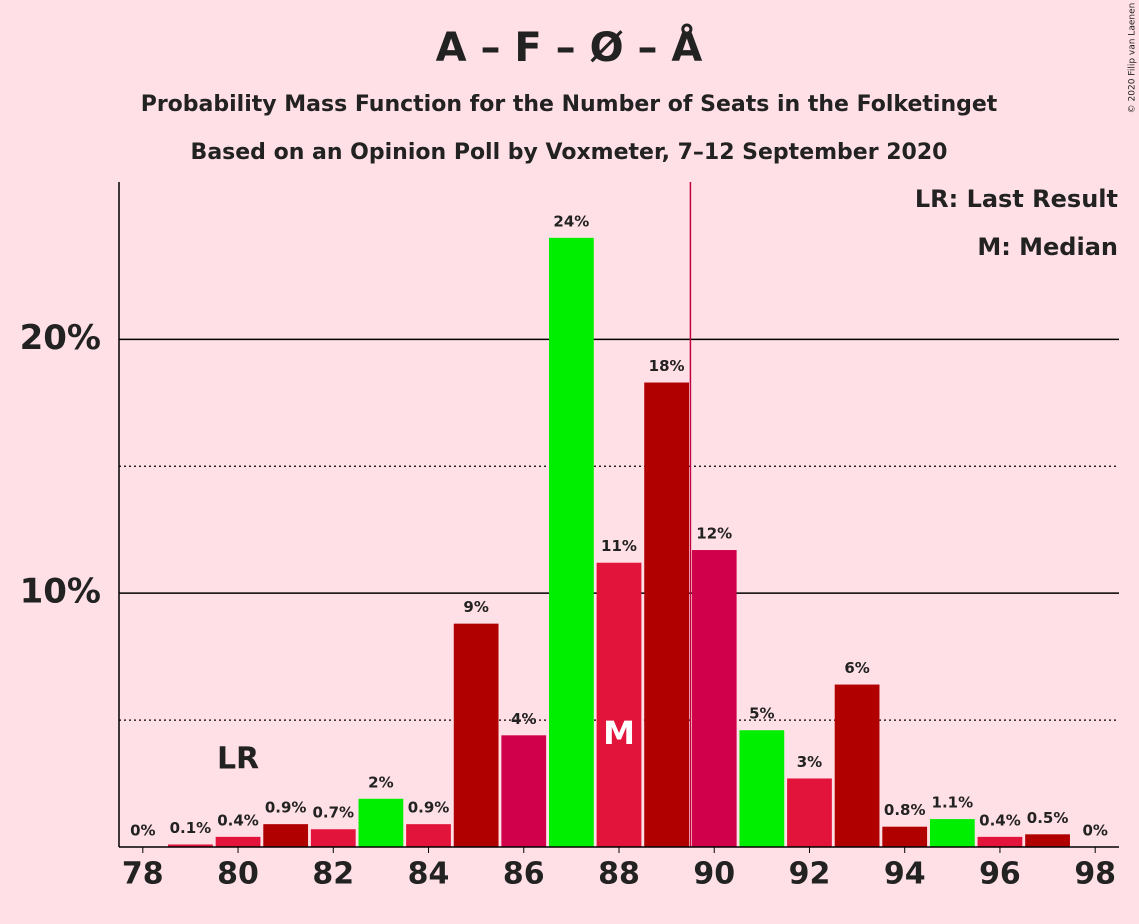  What do you see at coordinates (667, 366) in the screenshot?
I see `value-label: 18%` at bounding box center [667, 366].